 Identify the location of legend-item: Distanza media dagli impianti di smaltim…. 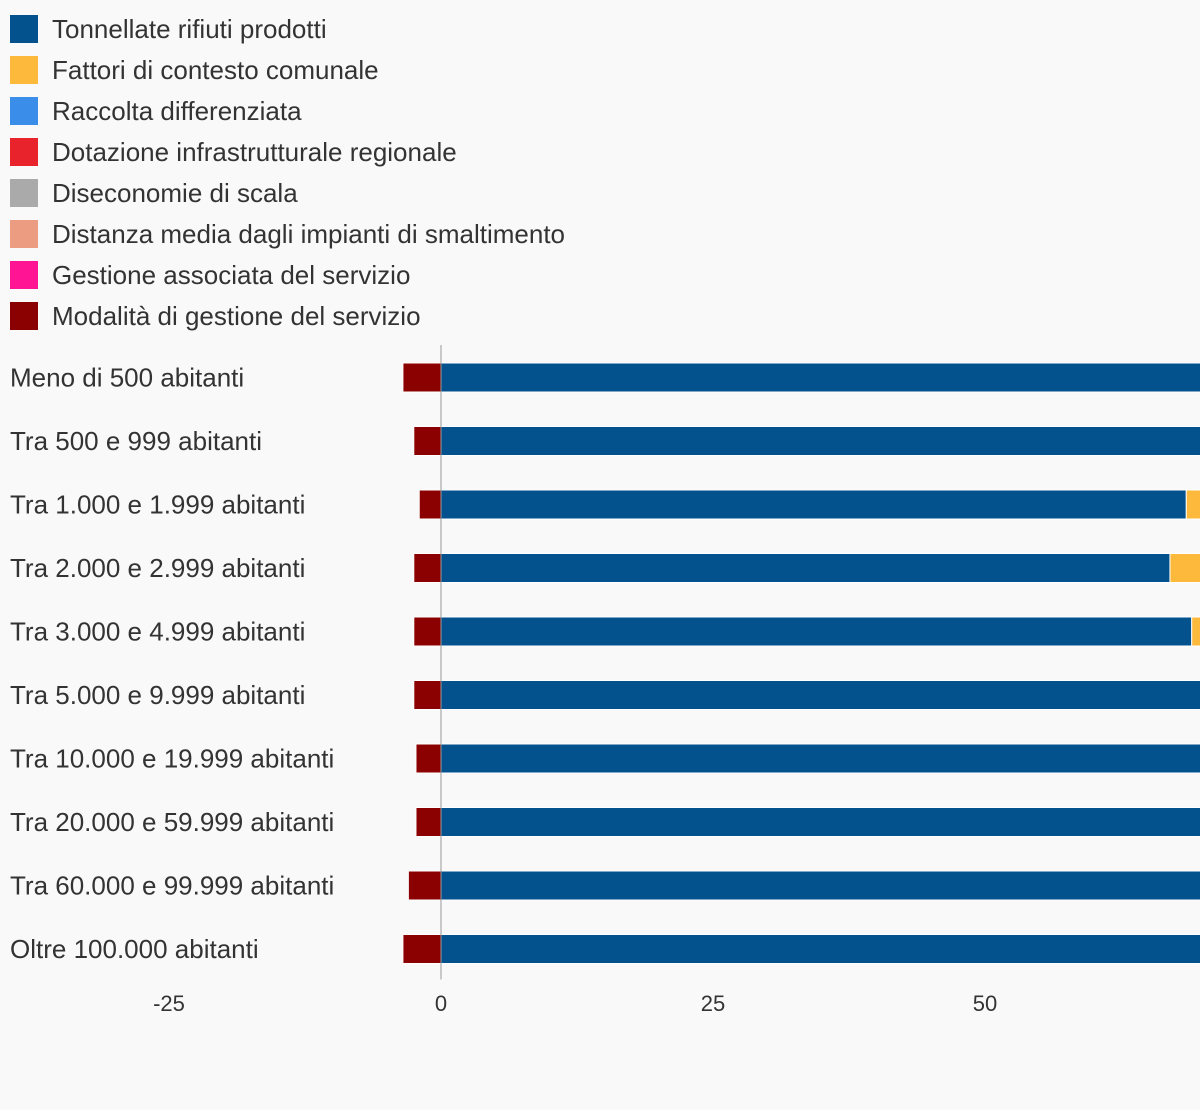
(287, 233).